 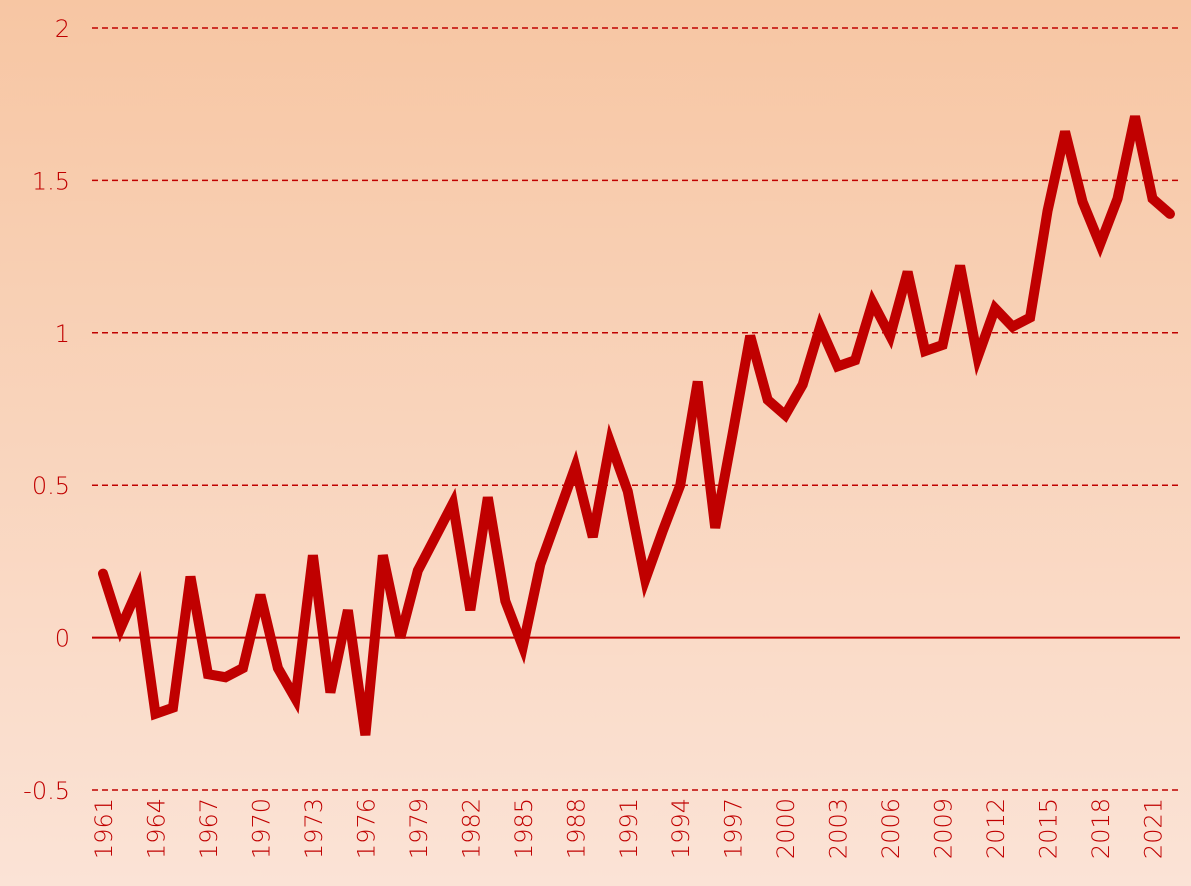 I want to click on y-tick-label: 1, so click(x=62, y=334).